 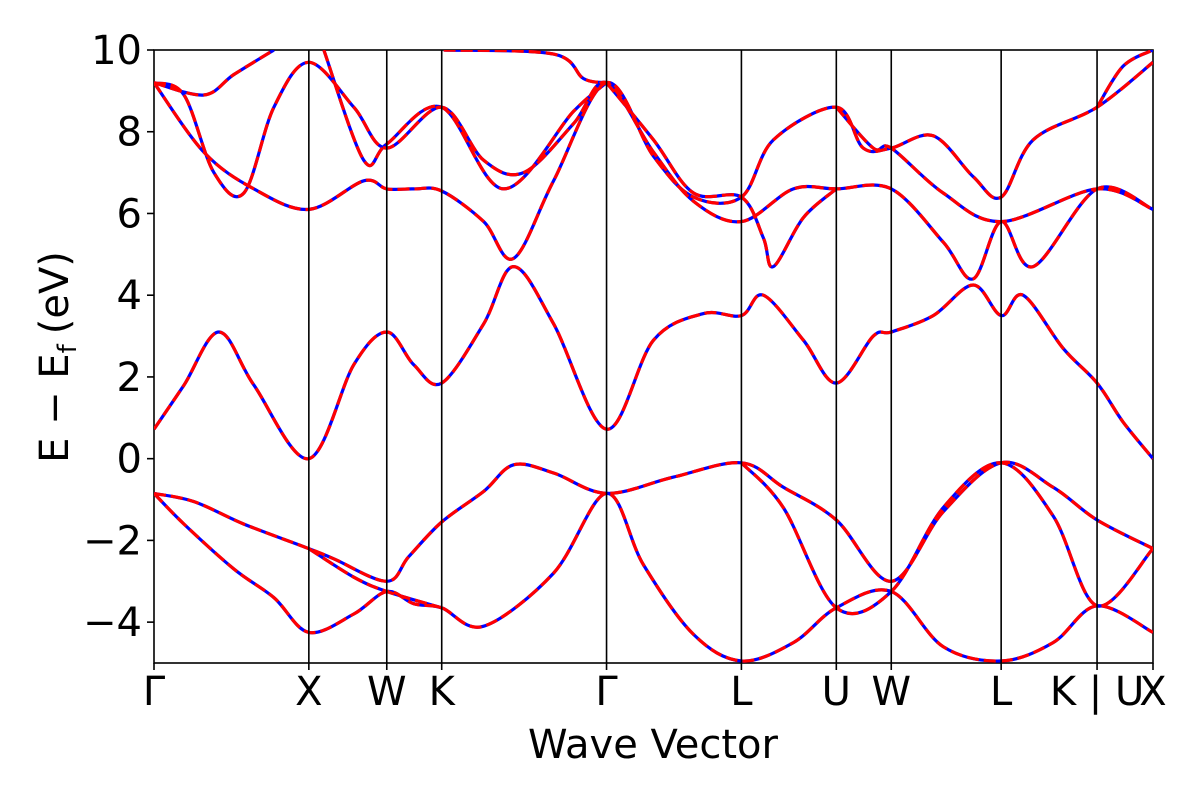 I want to click on y-tick-label: 10, so click(x=116, y=51).